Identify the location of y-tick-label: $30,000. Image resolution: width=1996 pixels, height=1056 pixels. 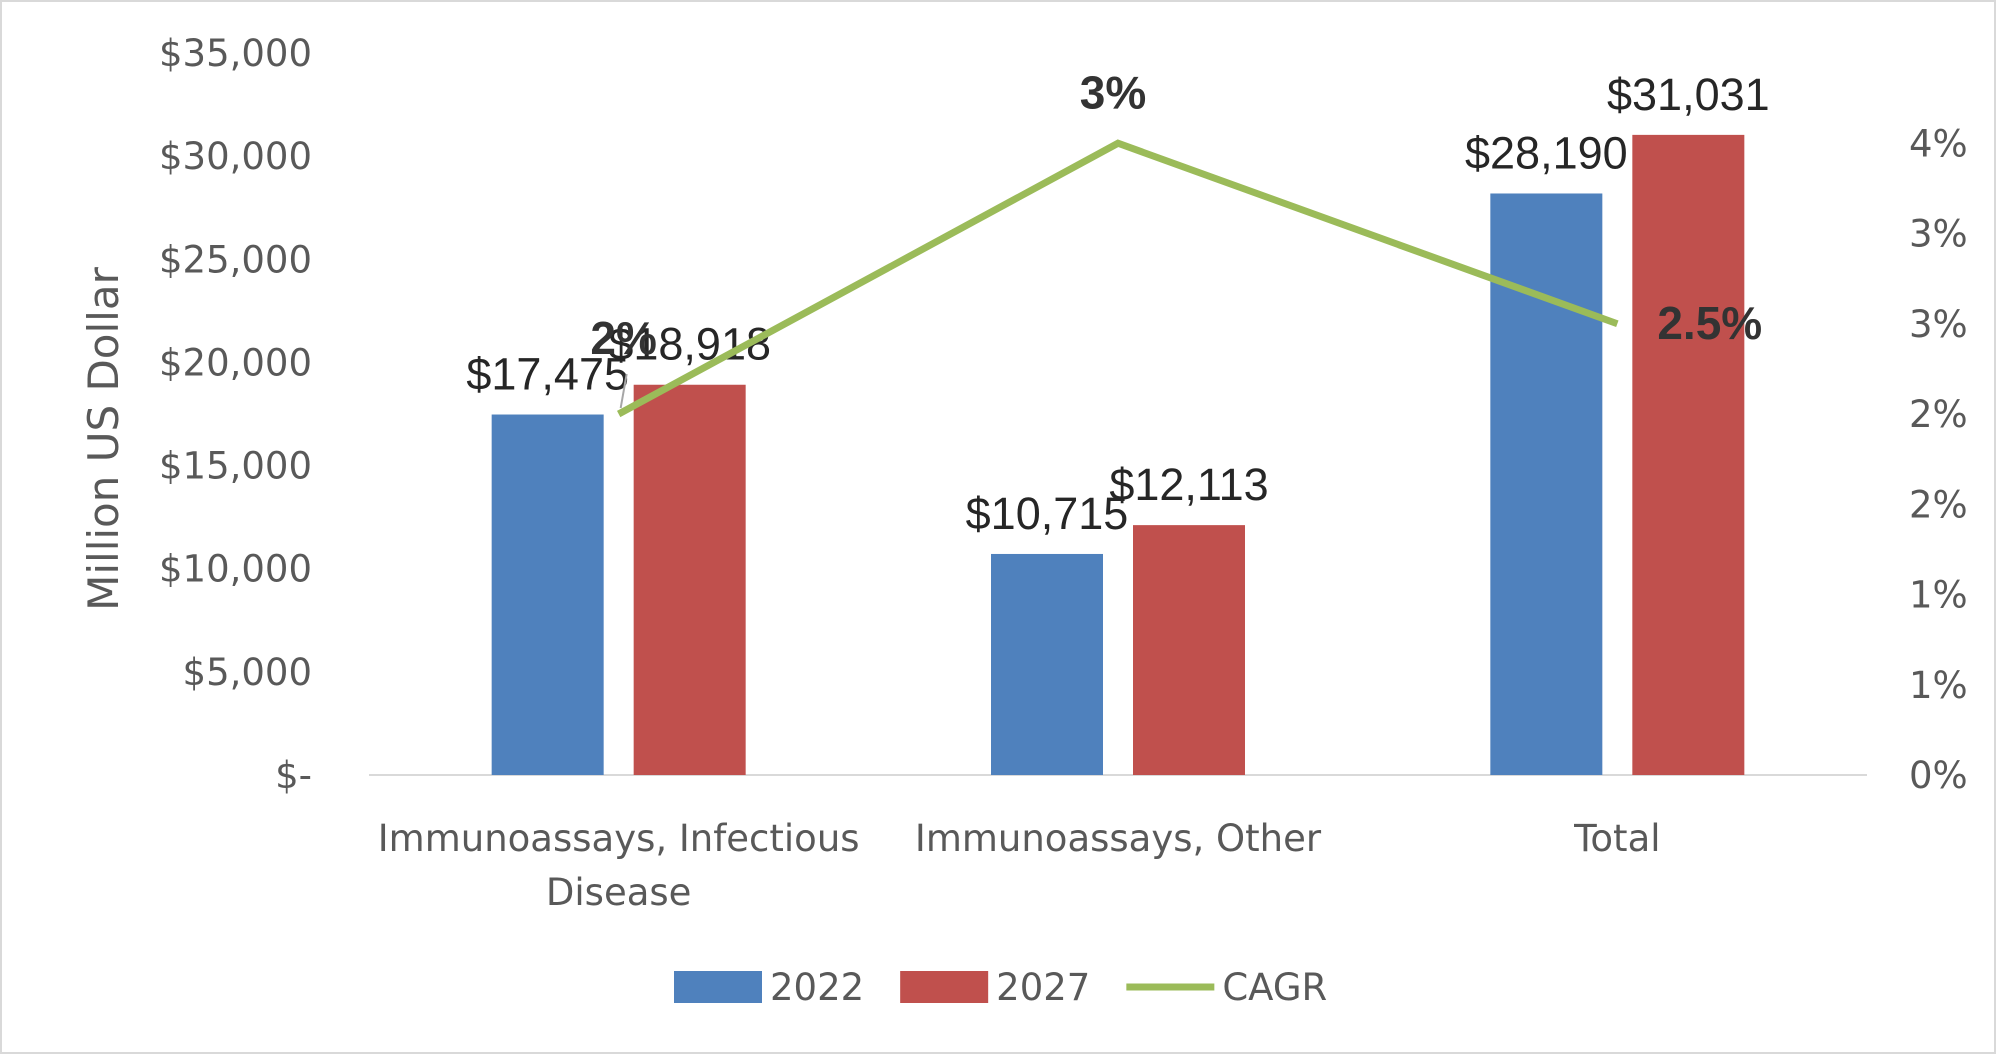
(235, 156).